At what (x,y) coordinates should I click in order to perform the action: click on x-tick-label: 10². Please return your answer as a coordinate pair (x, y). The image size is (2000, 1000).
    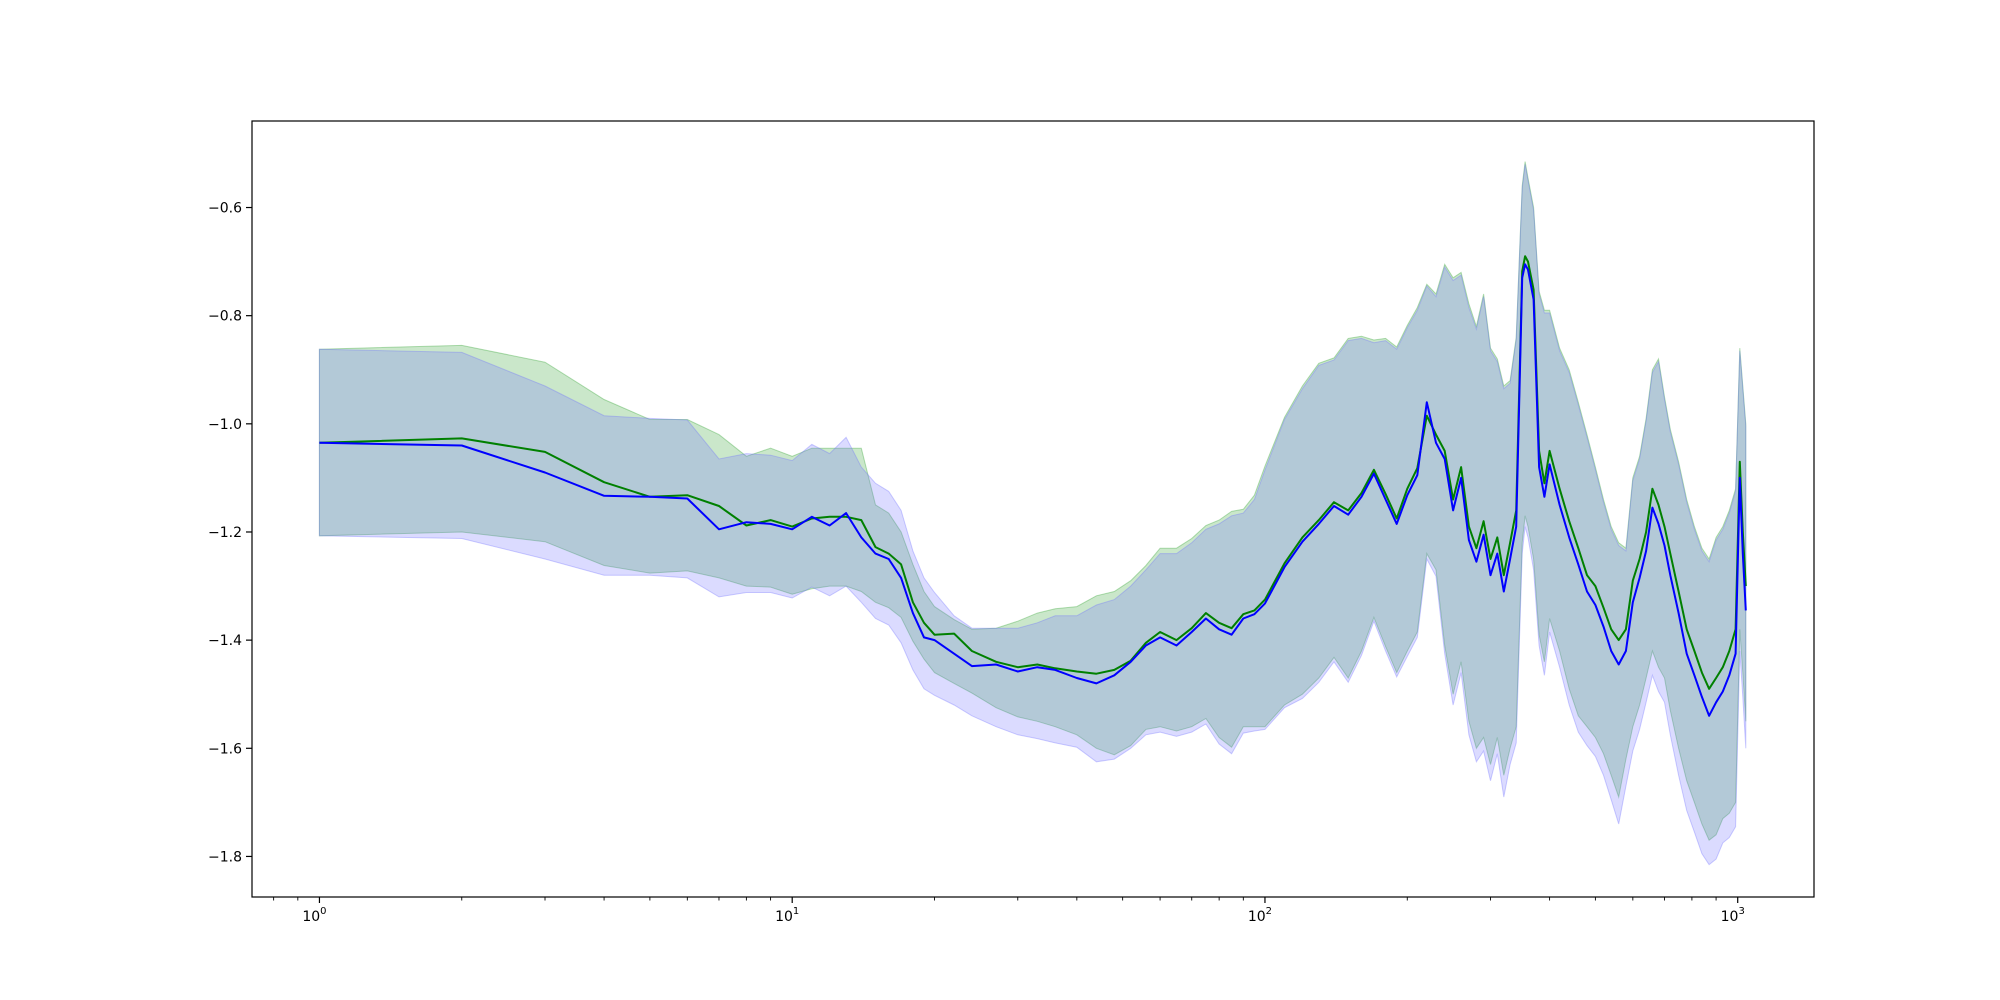
    Looking at the image, I should click on (1260, 915).